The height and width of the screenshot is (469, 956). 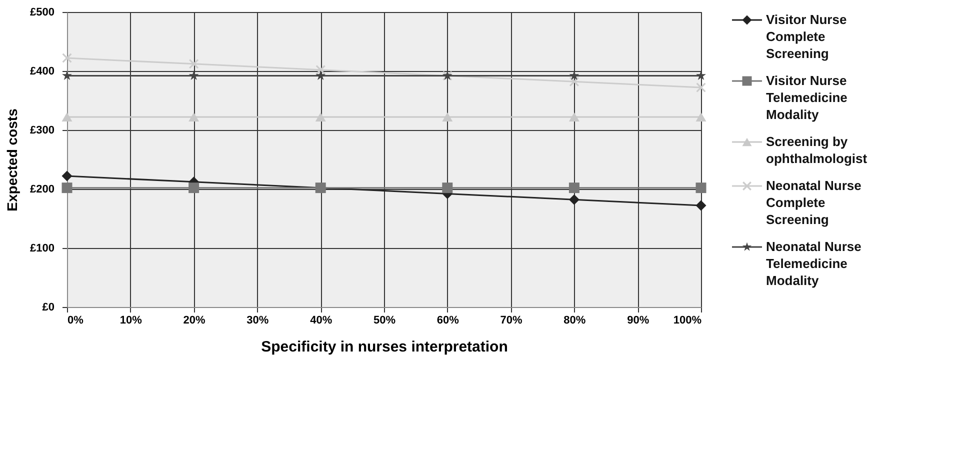 What do you see at coordinates (42, 248) in the screenshot?
I see `y-tick-label: £100` at bounding box center [42, 248].